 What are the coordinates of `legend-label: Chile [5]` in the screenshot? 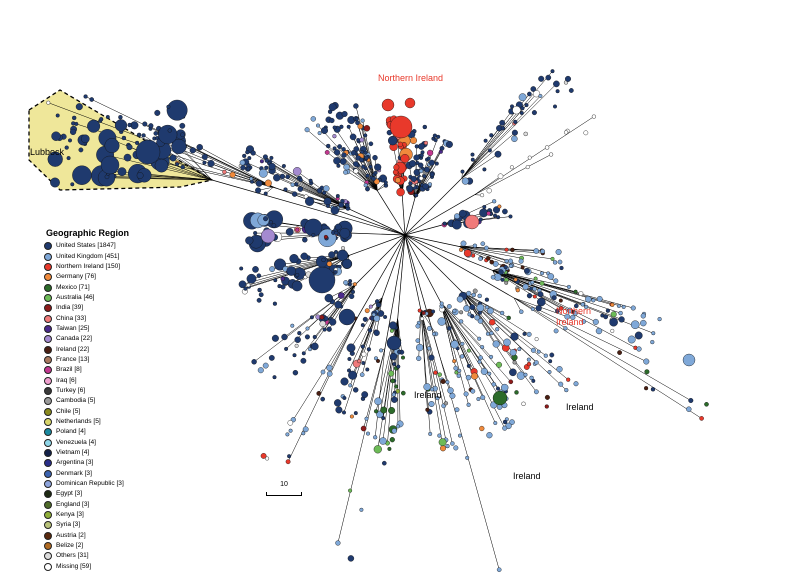 It's located at (68, 411).